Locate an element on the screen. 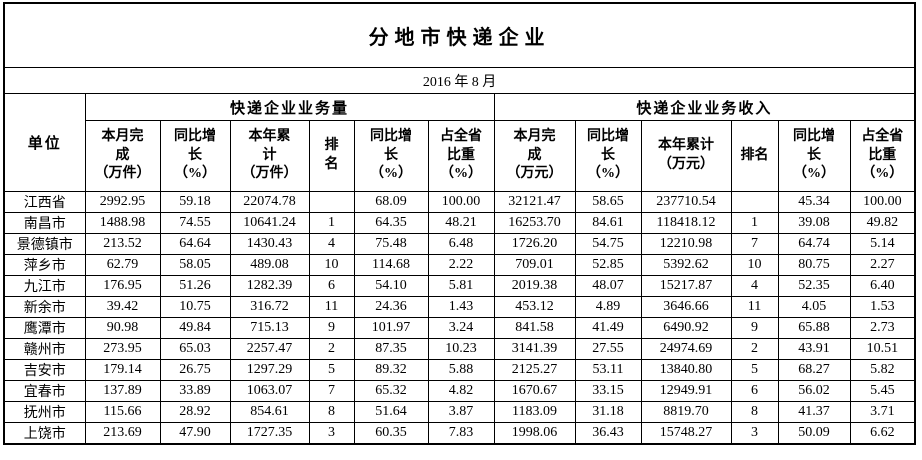 The height and width of the screenshot is (460, 922). region-cell: 景德镇市 is located at coordinates (44, 244).